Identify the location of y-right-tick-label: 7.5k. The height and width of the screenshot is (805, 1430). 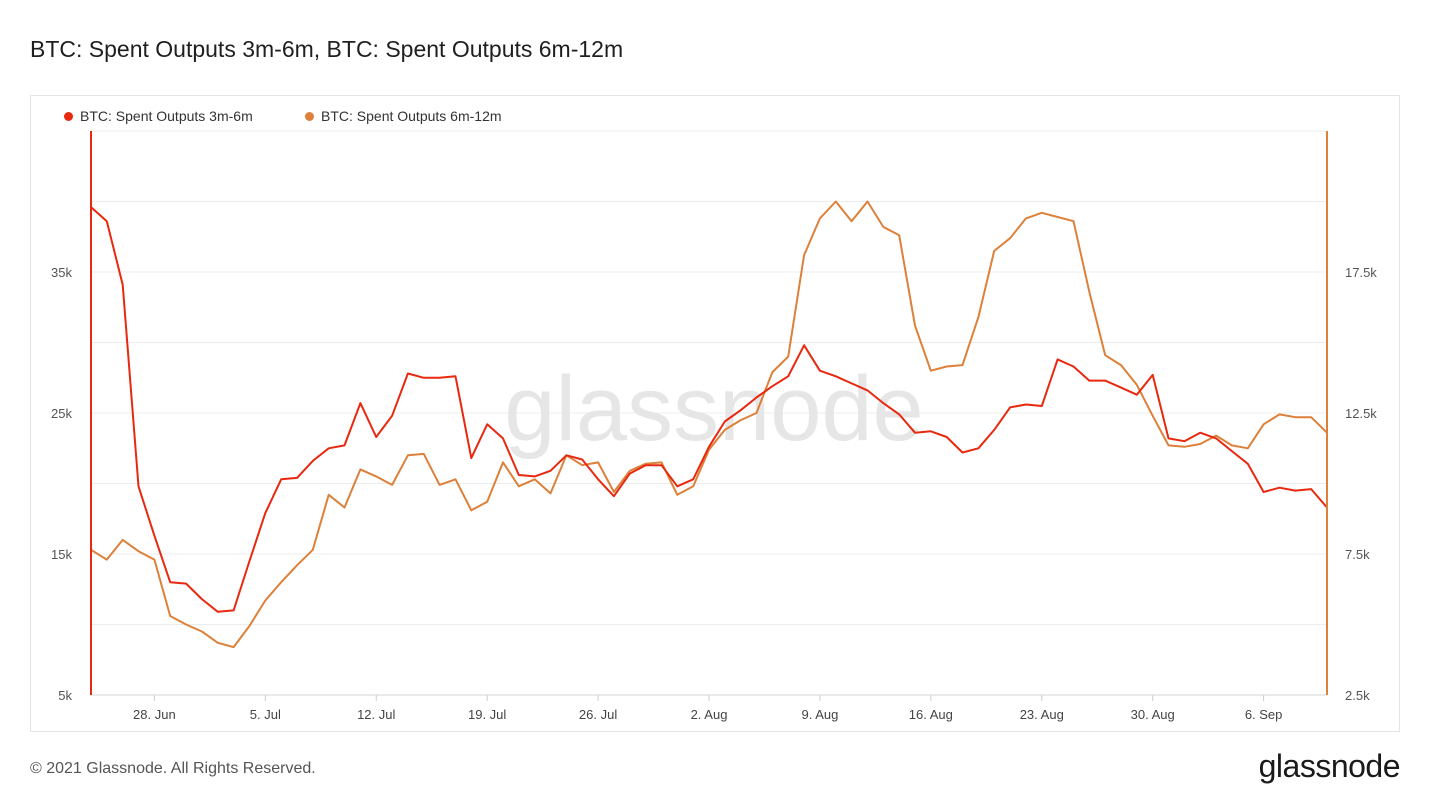
(1357, 554).